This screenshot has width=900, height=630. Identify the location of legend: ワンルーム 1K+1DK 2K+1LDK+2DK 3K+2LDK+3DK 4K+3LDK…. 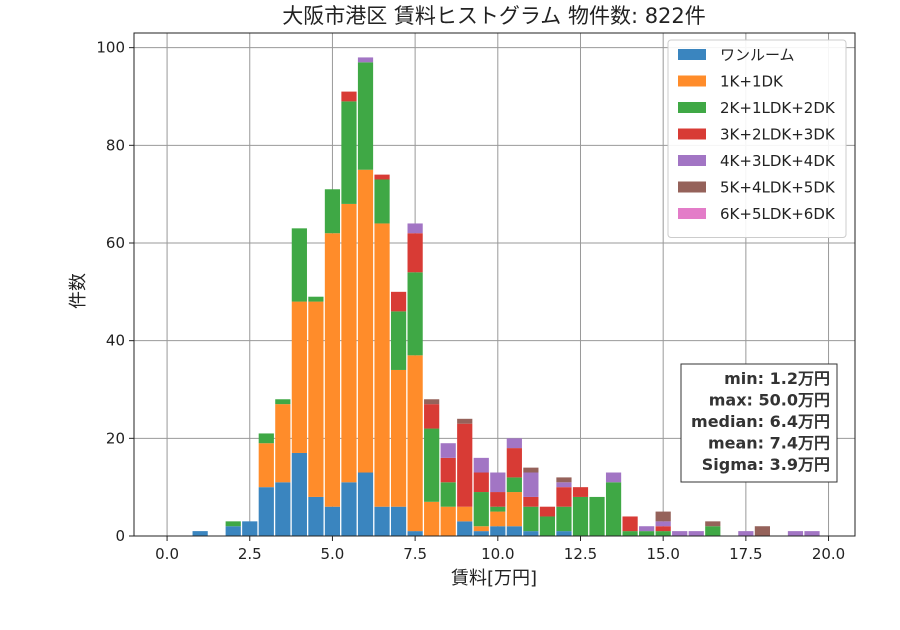
(757, 138).